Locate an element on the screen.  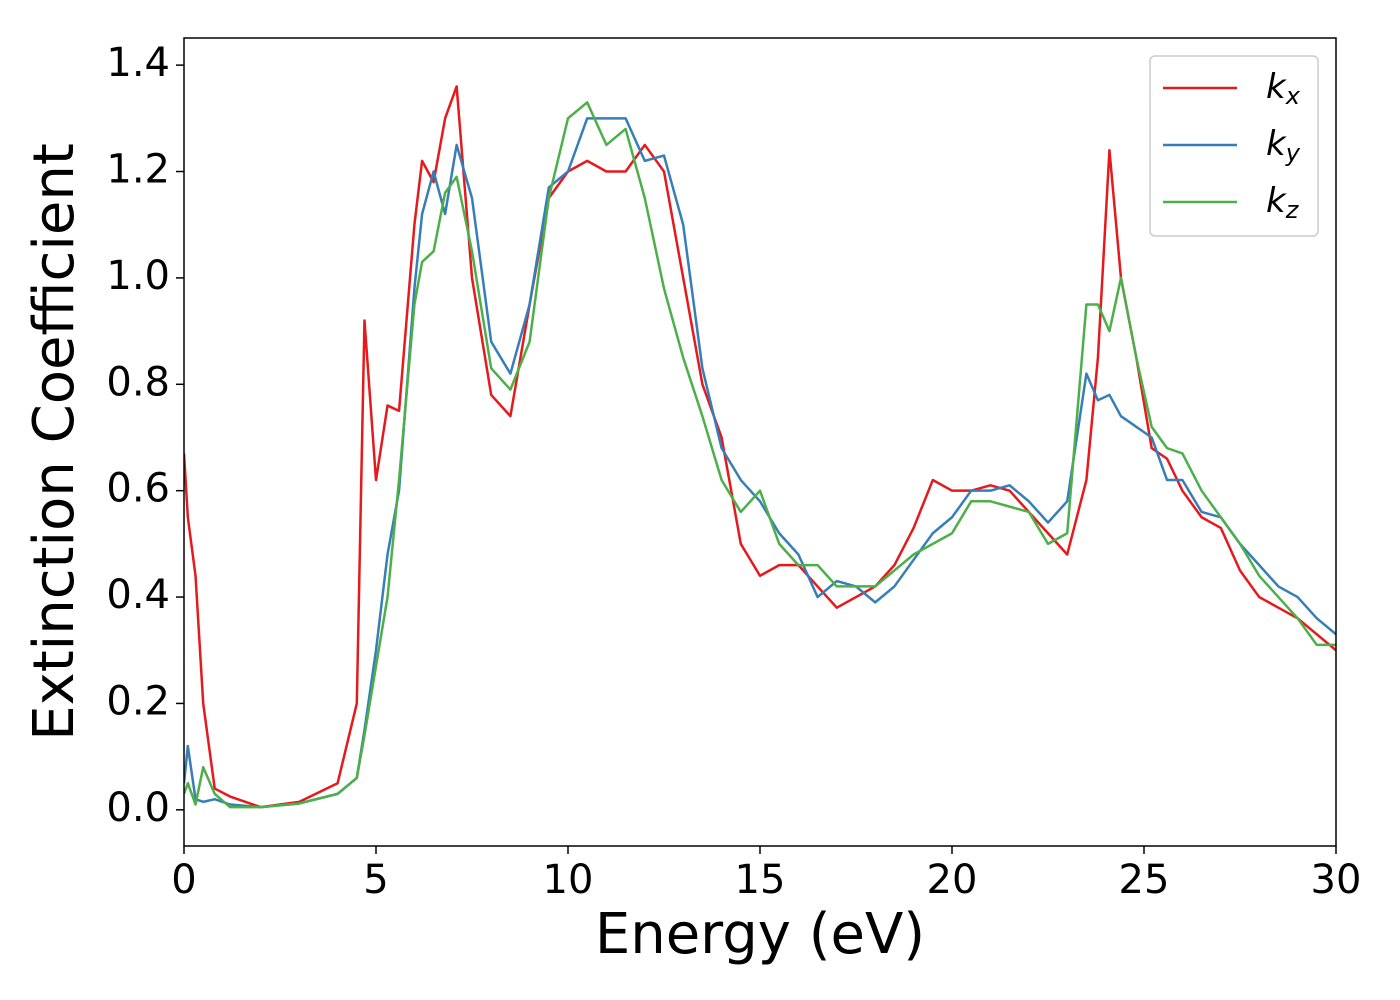
y-tick-label: 1.2 is located at coordinates (138, 170).